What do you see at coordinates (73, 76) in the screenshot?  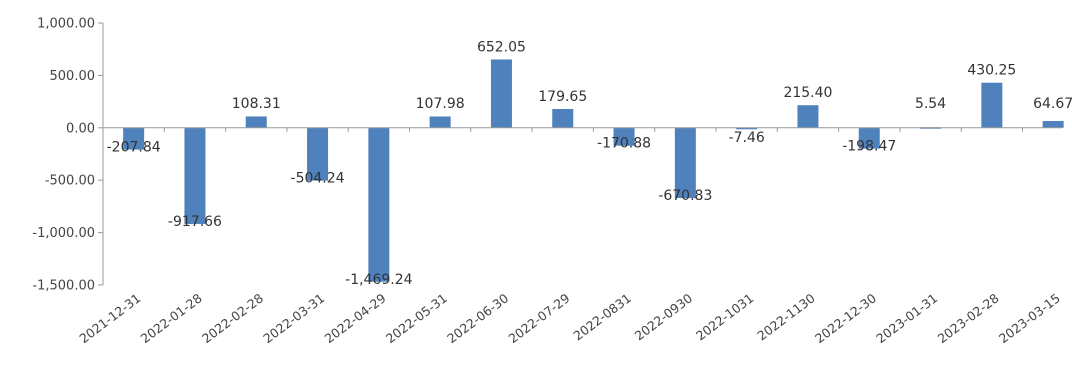 I see `y-tick-label: 500.00` at bounding box center [73, 76].